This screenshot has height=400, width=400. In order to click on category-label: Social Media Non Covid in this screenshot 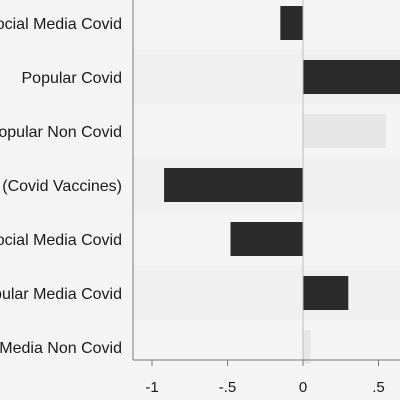, I will do `click(61, 348)`.